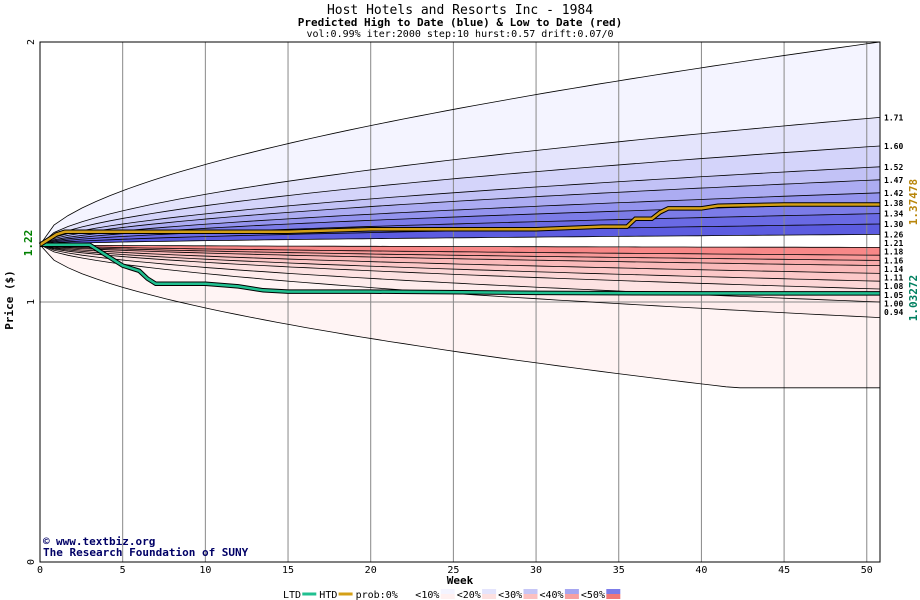 The width and height of the screenshot is (920, 600). I want to click on copyright-icon: ©, so click(46, 541).